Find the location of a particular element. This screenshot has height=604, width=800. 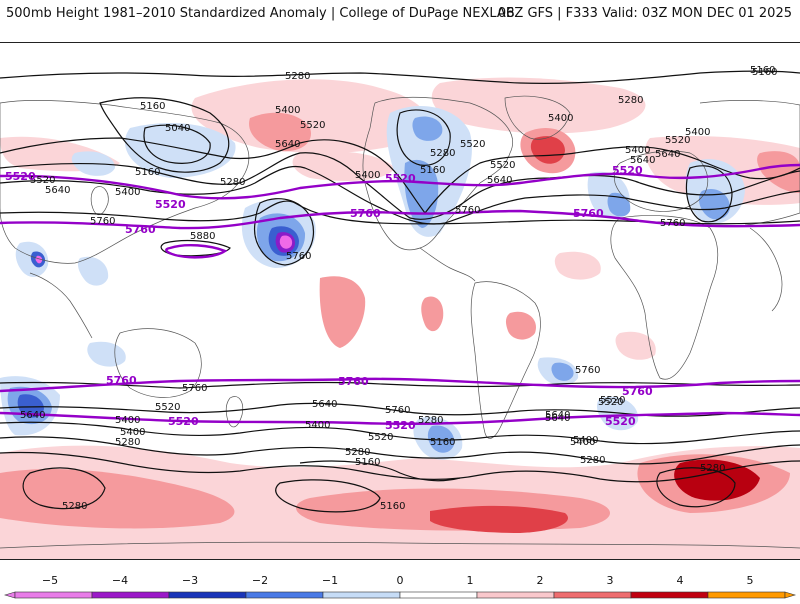

coastline-new-zealand is located at coordinates (234, 412).